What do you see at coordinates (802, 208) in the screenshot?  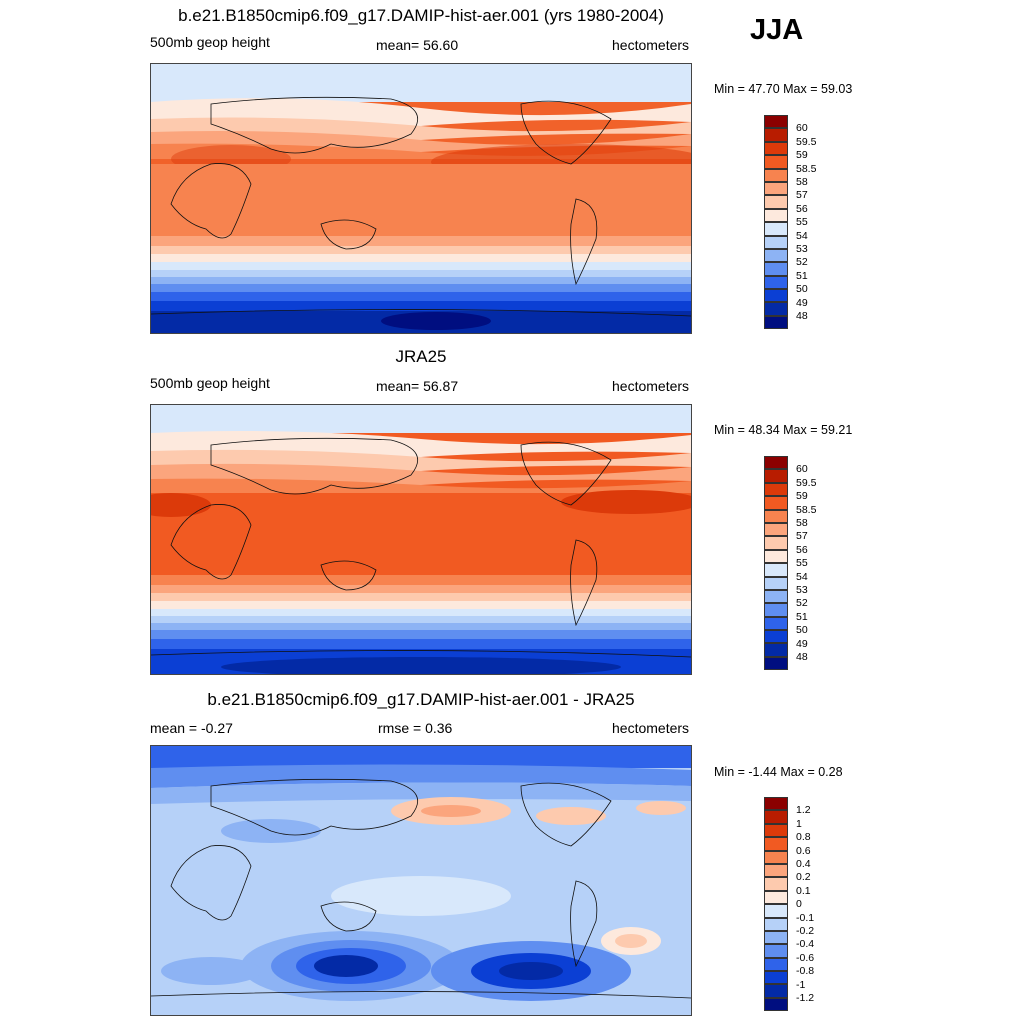 I see `colorbar-model-tick-label: 56` at bounding box center [802, 208].